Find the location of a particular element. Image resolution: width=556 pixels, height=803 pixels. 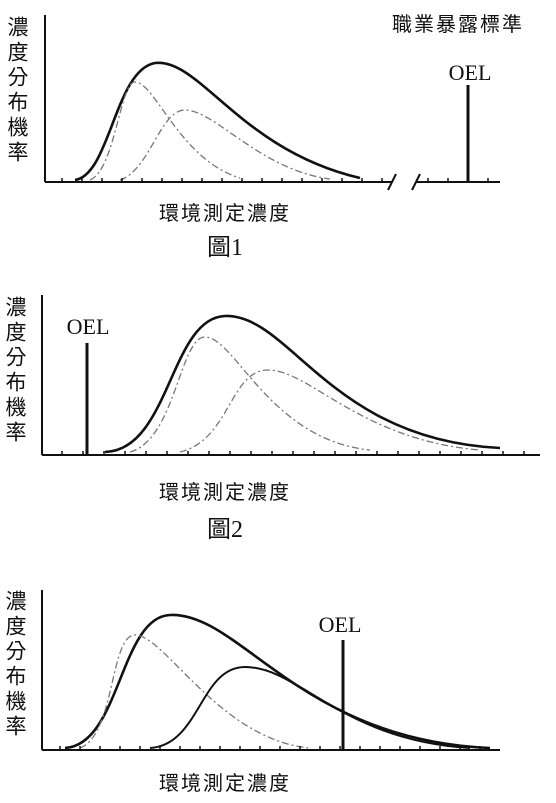

caption: 圖1 is located at coordinates (225, 248).